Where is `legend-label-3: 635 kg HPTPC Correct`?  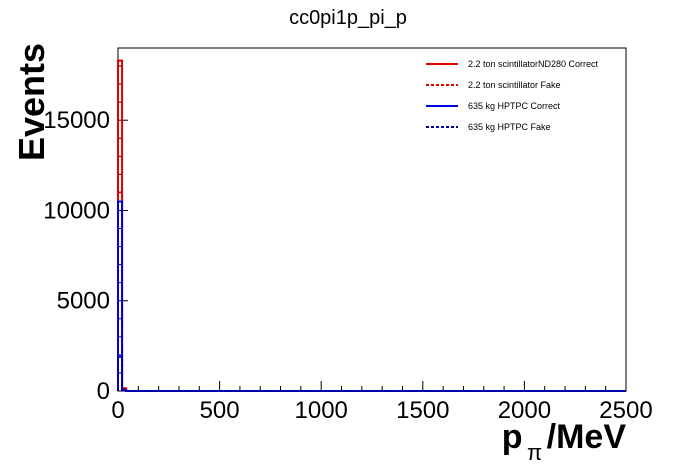
legend-label-3: 635 kg HPTPC Correct is located at coordinates (514, 106).